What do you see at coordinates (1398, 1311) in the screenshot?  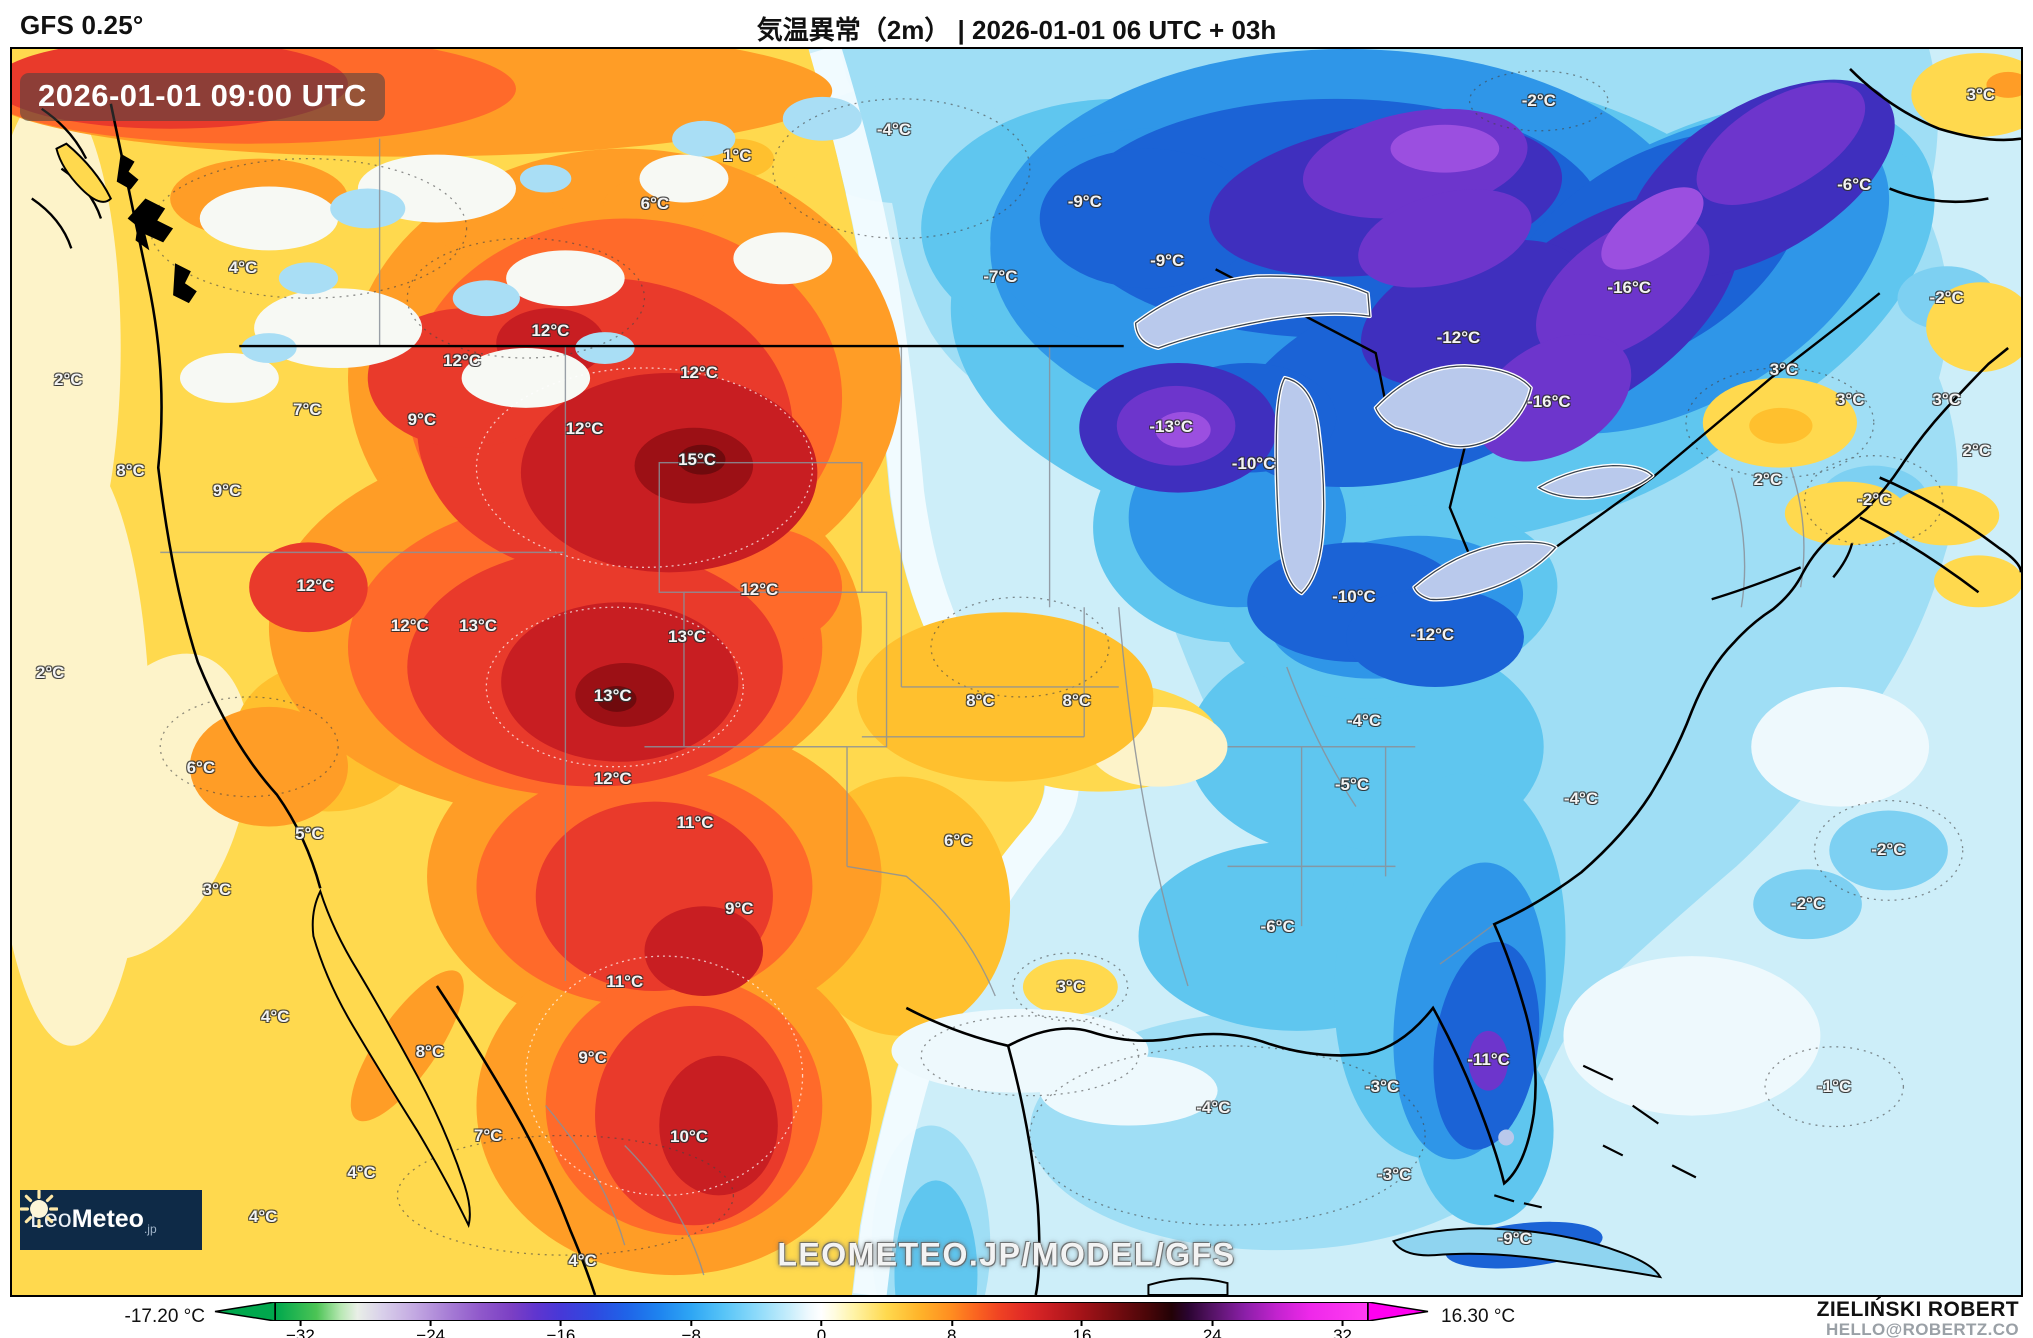 I see `colorbar-right-arrow` at bounding box center [1398, 1311].